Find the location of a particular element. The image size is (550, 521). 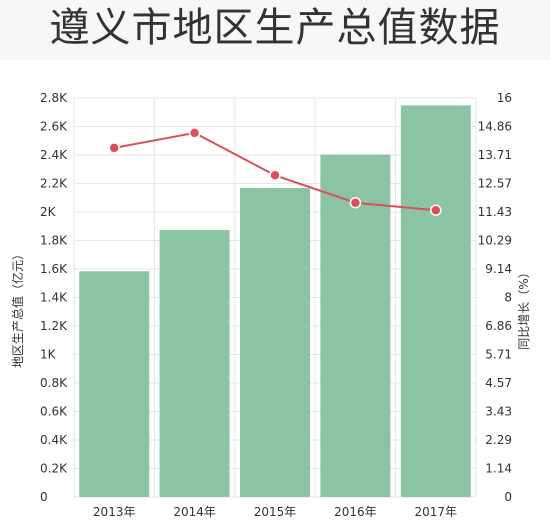

right-tick-label: 14.86 is located at coordinates (495, 127).